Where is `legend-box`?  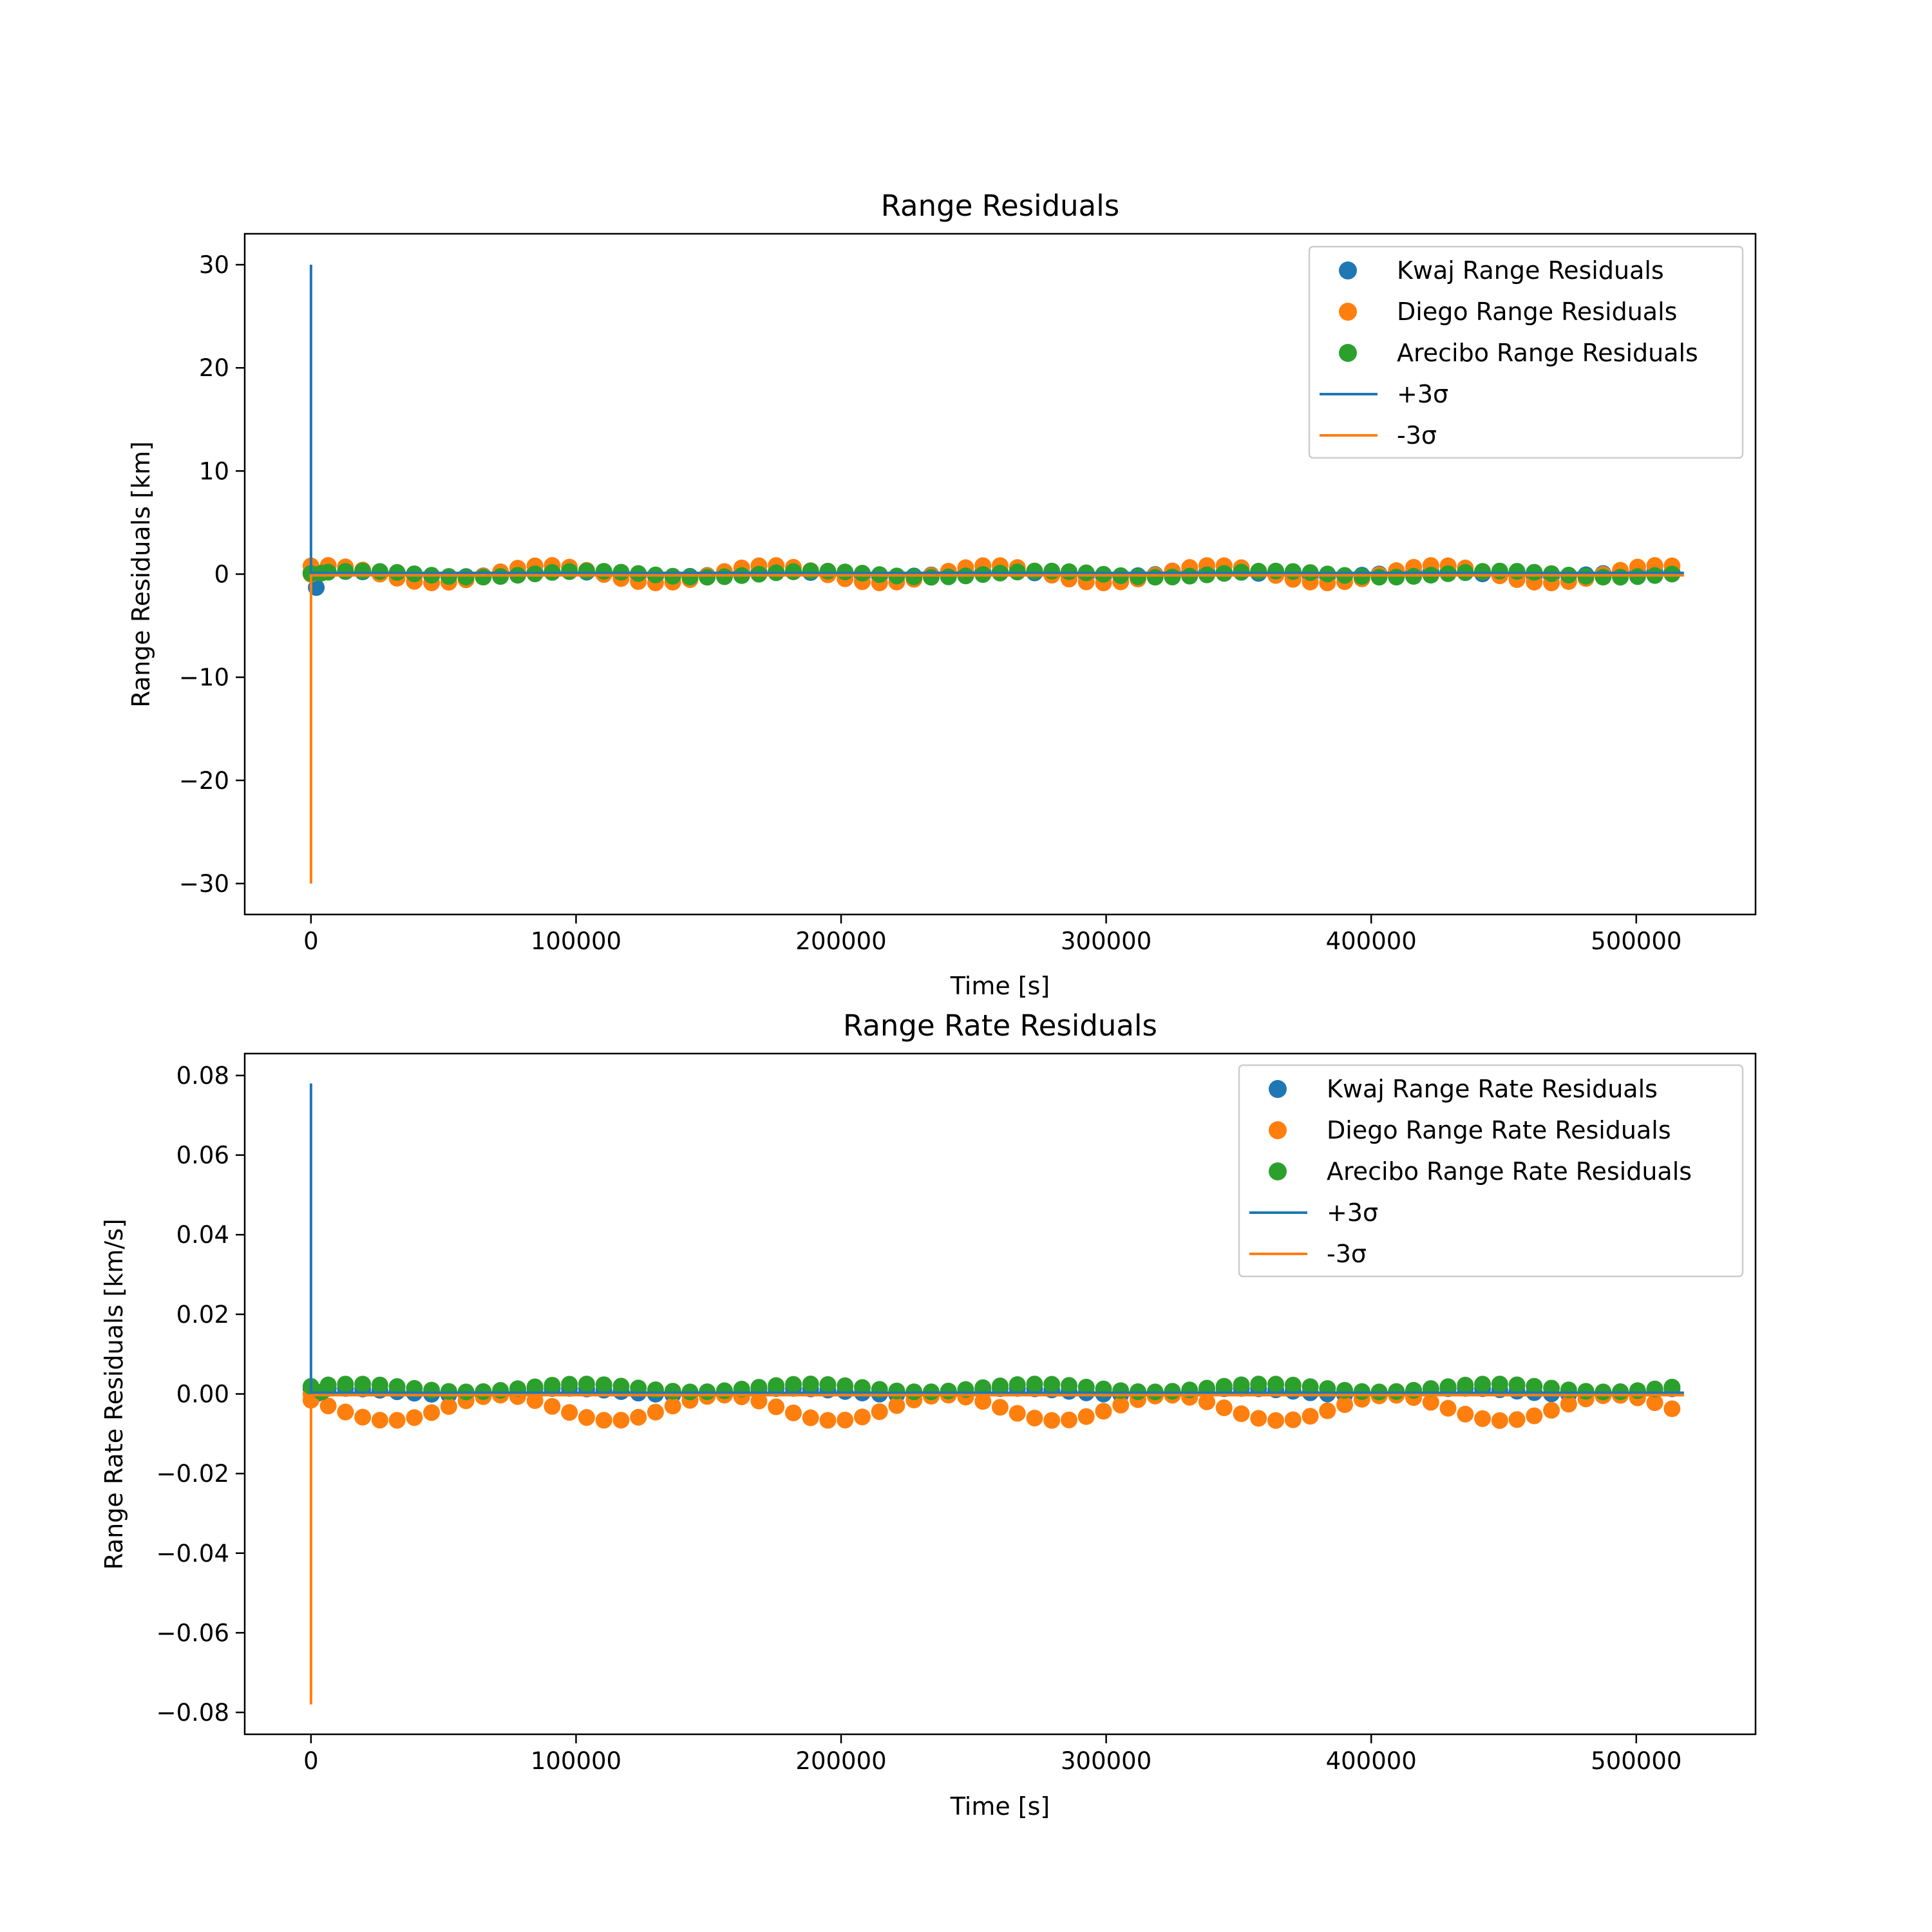 legend-box is located at coordinates (1526, 352).